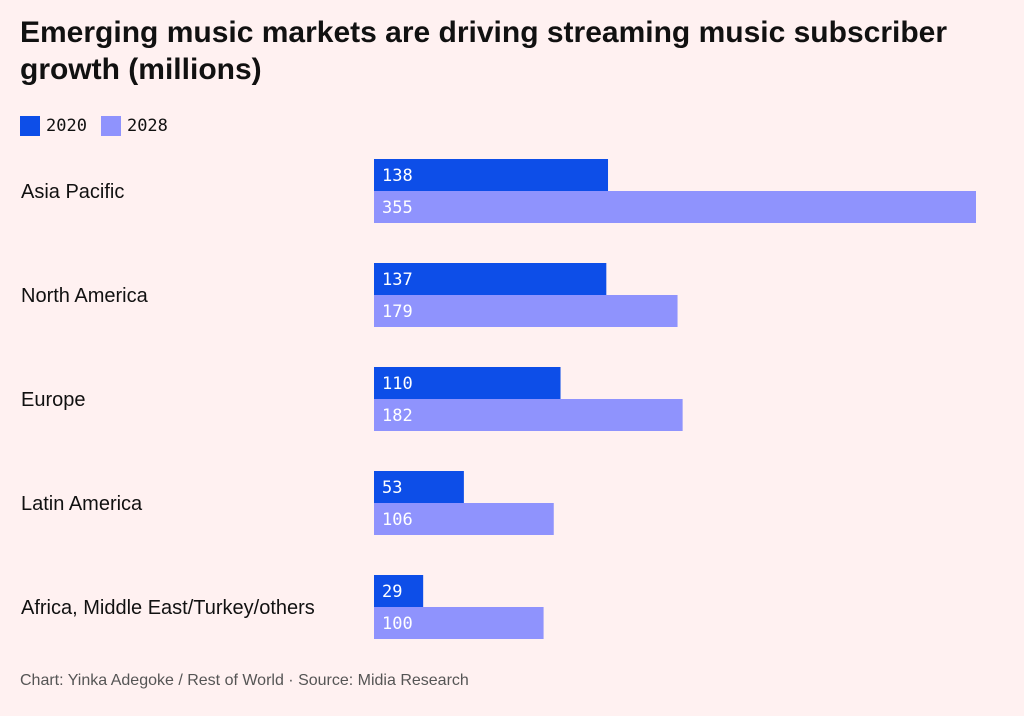  I want to click on legend-item-2020: 2020, so click(53, 126).